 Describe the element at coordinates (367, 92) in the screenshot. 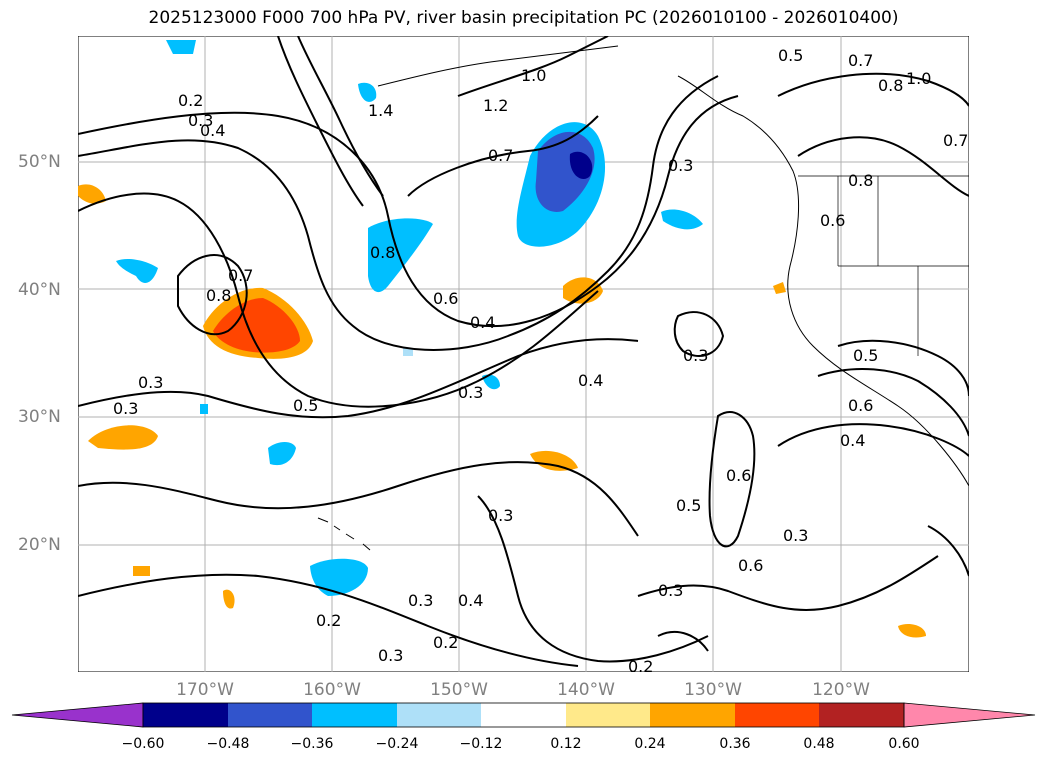

I see `neg-patch-northwest-small` at that location.